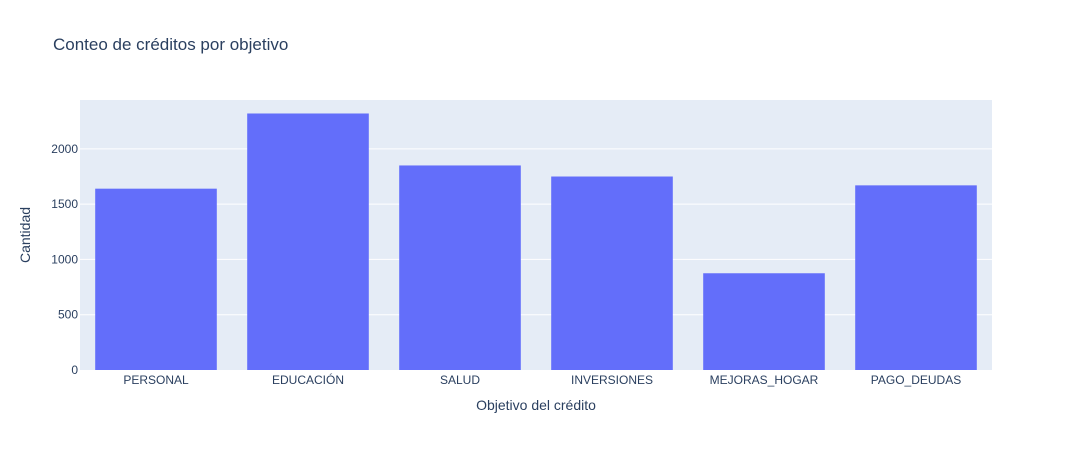 The width and height of the screenshot is (1072, 450). Describe the element at coordinates (170, 44) in the screenshot. I see `chart-title: Conteo de créditos por objetivo` at that location.